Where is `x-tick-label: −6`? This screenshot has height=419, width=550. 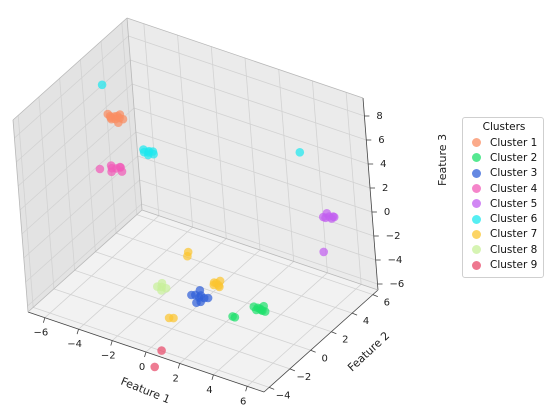 x-tick-label: −6 is located at coordinates (40, 333).